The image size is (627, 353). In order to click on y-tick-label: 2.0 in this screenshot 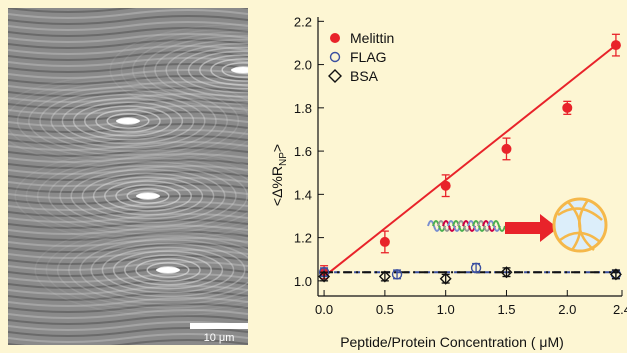, I will do `click(303, 65)`.